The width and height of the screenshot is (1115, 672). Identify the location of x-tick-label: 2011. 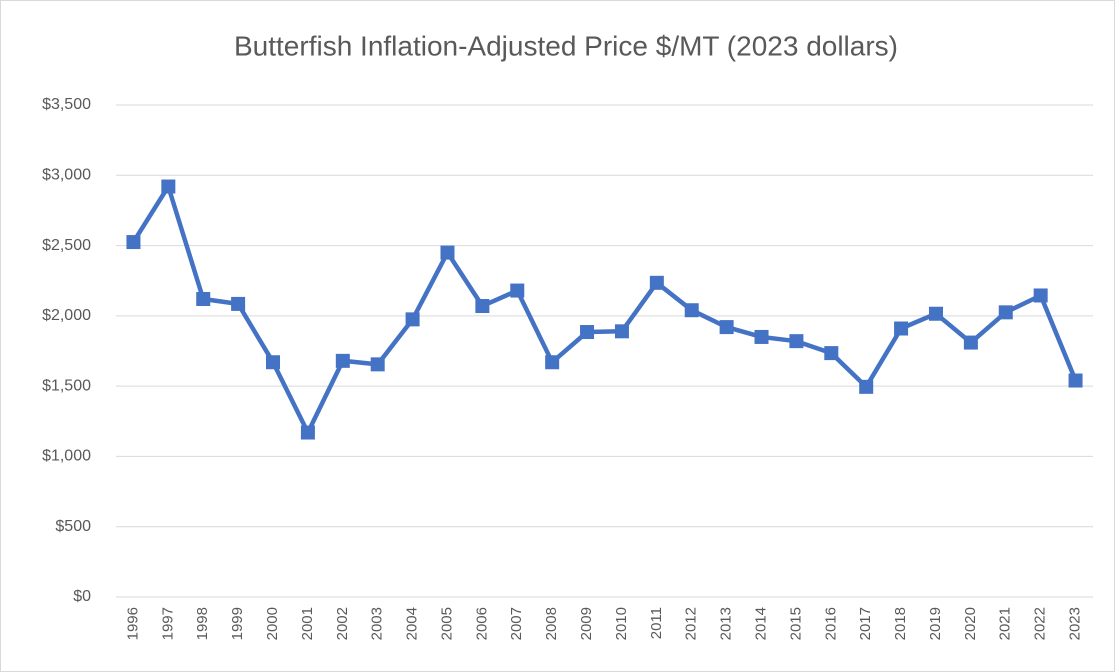
(656, 623).